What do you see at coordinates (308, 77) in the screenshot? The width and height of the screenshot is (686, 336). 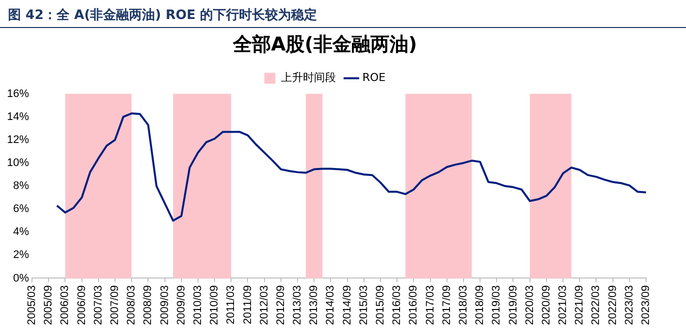 I see `legend-label: 上升时间段` at bounding box center [308, 77].